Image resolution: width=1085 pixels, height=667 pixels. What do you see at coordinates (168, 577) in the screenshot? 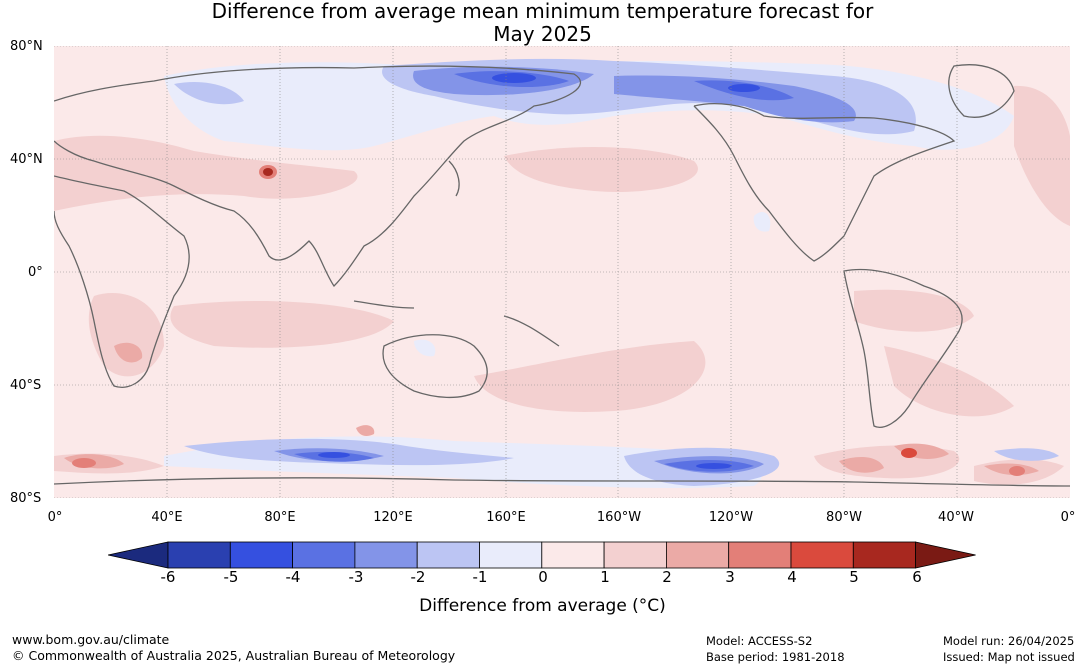
I see `colorbar-tick: -6` at bounding box center [168, 577].